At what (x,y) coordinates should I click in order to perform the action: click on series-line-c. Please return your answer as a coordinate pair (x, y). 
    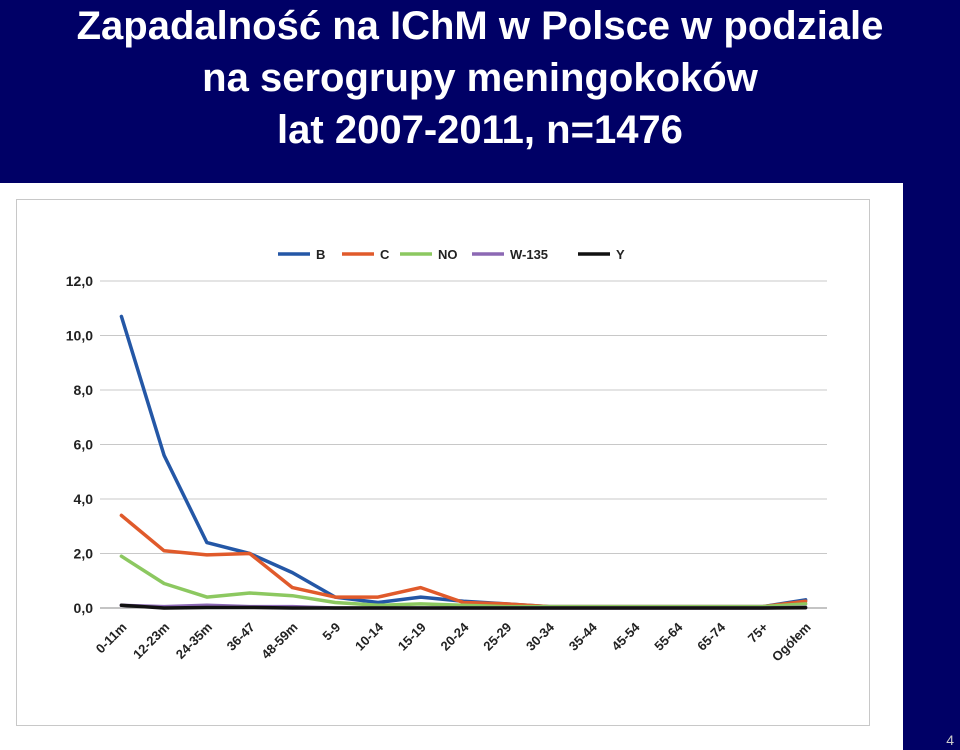
    Looking at the image, I should click on (463, 561).